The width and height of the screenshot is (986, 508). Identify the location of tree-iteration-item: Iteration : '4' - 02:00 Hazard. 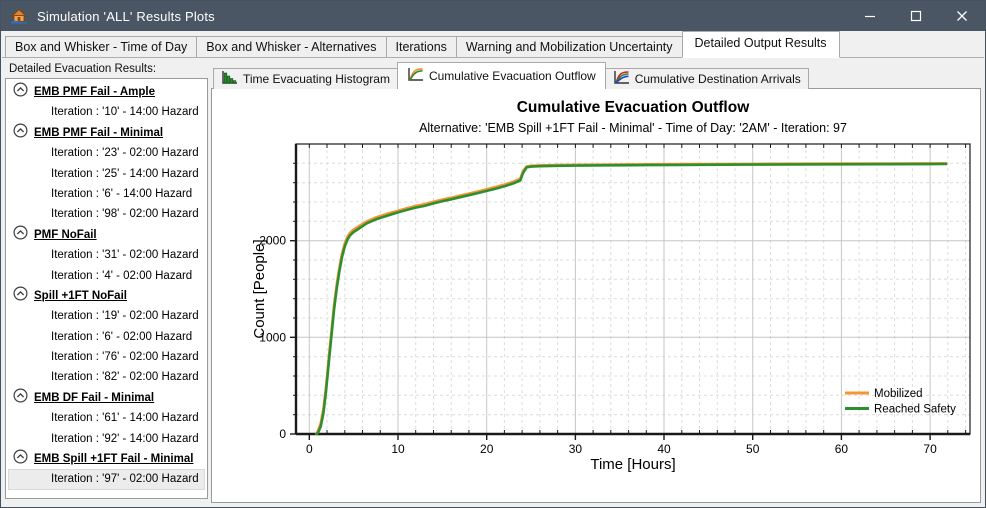
(122, 275).